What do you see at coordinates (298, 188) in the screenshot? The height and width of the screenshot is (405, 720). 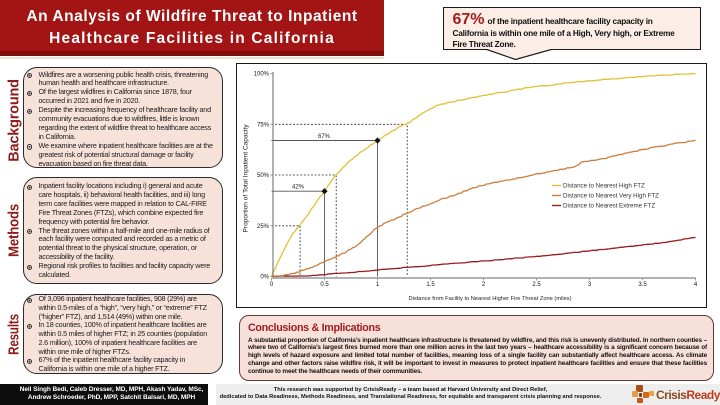 I see `svg-text: 42%` at bounding box center [298, 188].